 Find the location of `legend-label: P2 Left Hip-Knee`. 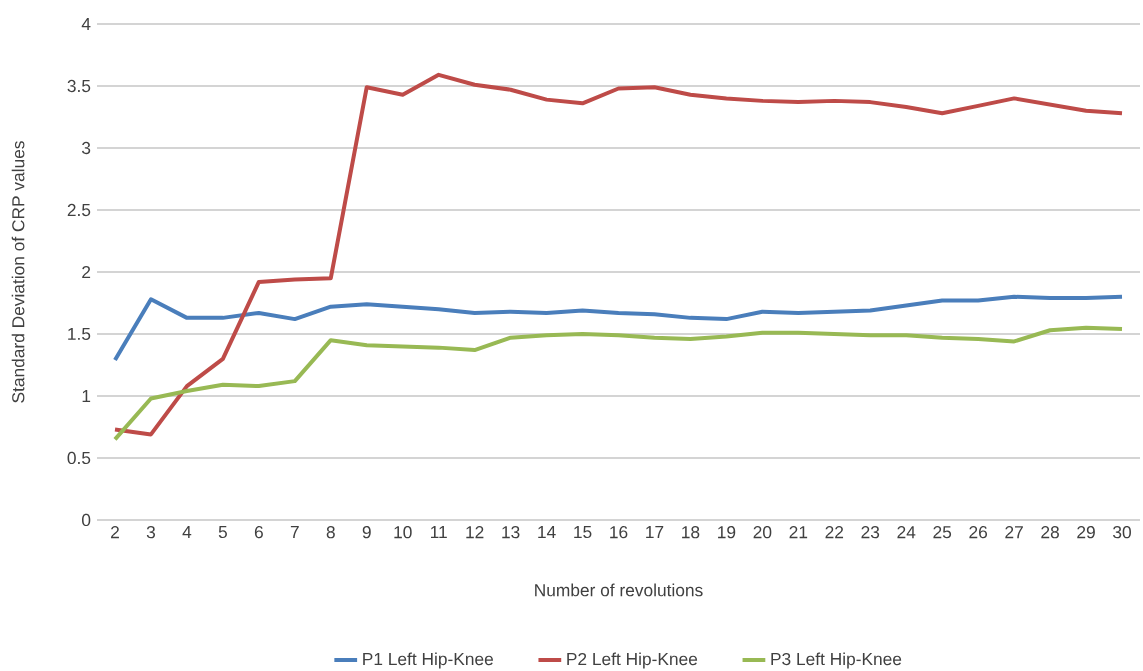

legend-label: P2 Left Hip-Knee is located at coordinates (632, 660).